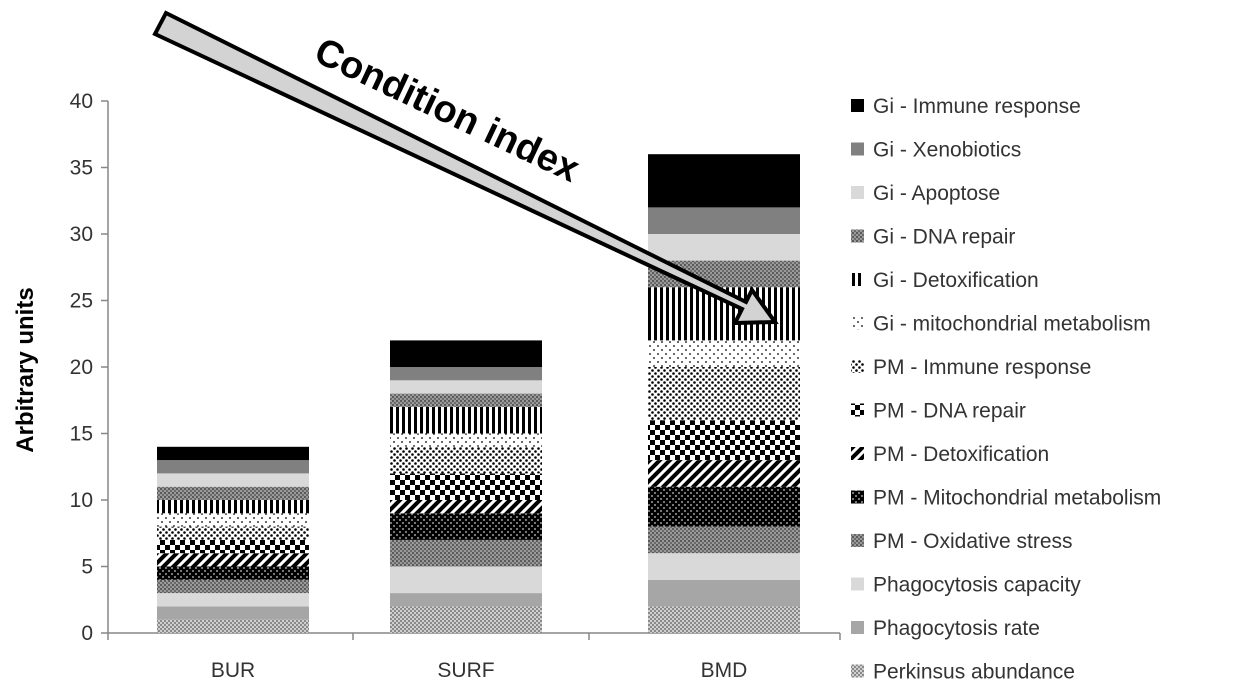  I want to click on legend-label: Phagocytosis capacity, so click(977, 585).